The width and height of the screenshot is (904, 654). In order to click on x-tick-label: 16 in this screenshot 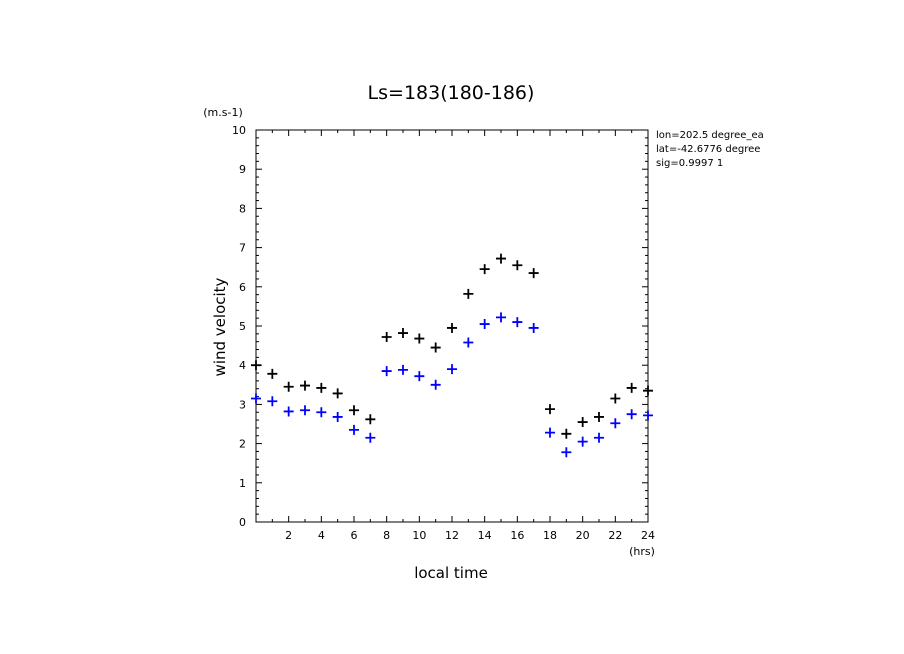, I will do `click(517, 535)`.